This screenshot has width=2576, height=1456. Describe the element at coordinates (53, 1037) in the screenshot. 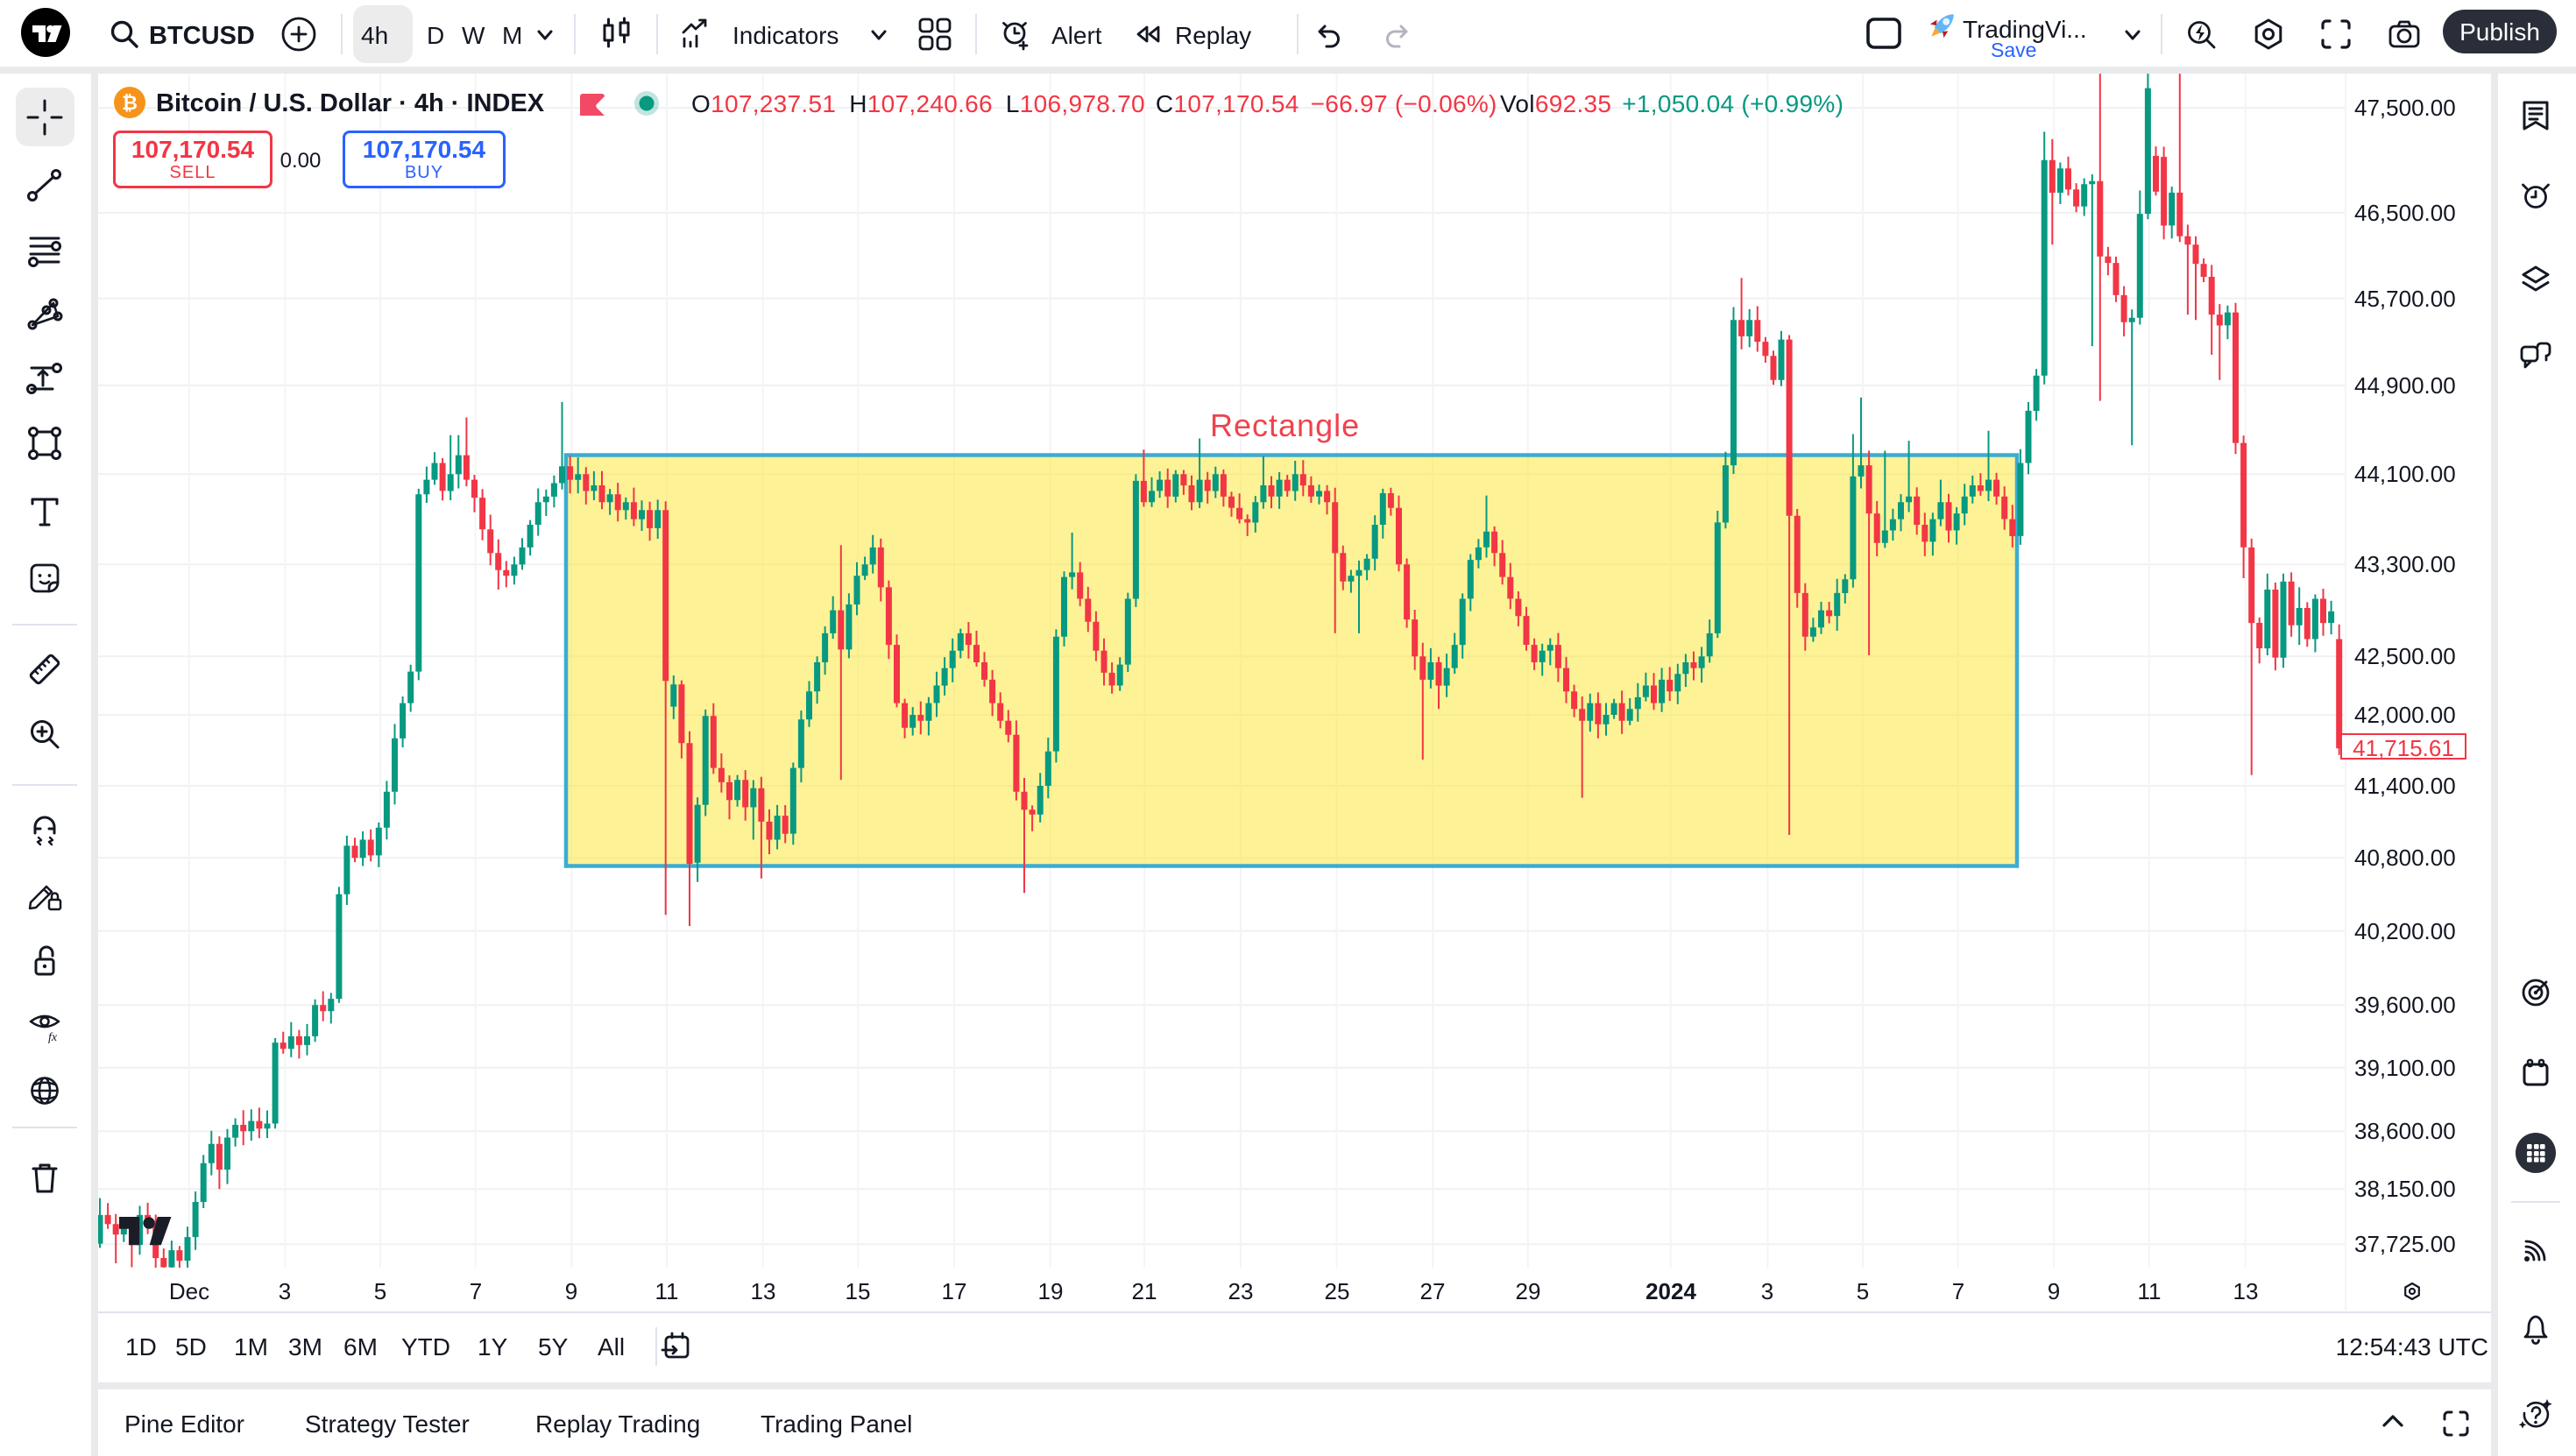

I see `svg-text: fx` at that location.